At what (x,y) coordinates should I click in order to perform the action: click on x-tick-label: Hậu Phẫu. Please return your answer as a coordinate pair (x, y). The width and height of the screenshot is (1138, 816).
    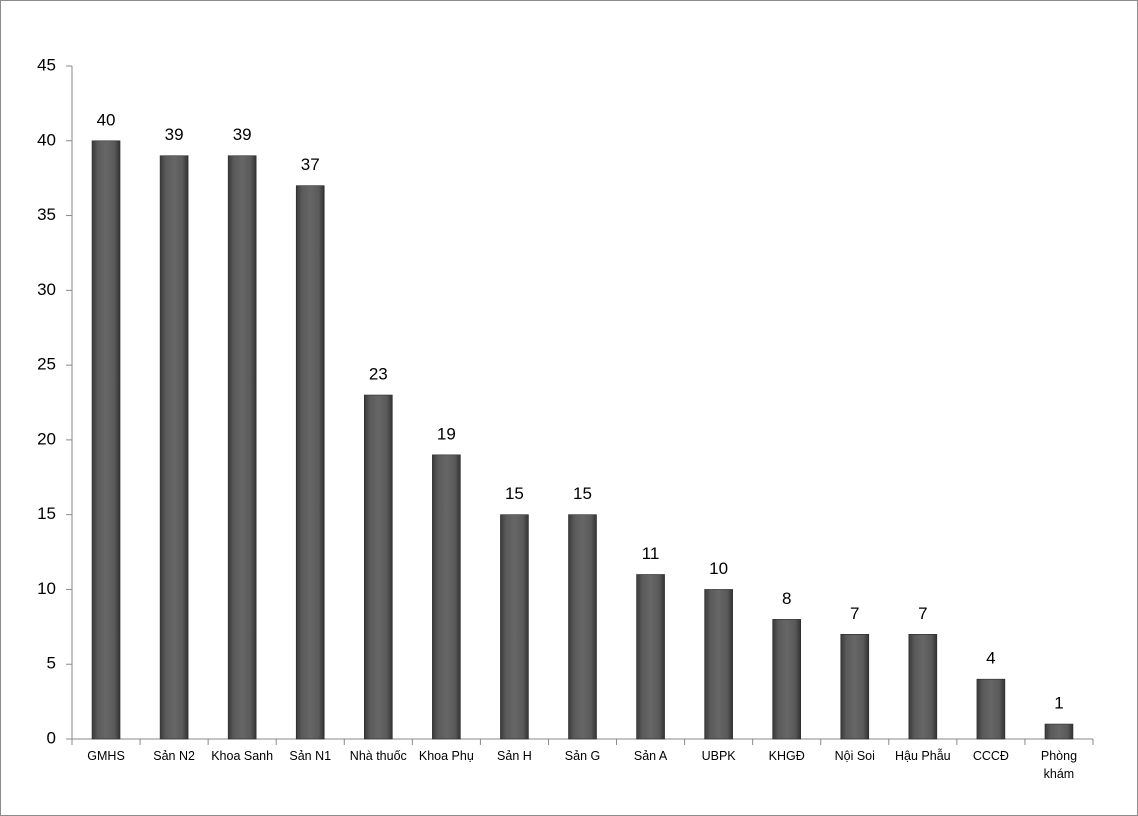
    Looking at the image, I should click on (923, 756).